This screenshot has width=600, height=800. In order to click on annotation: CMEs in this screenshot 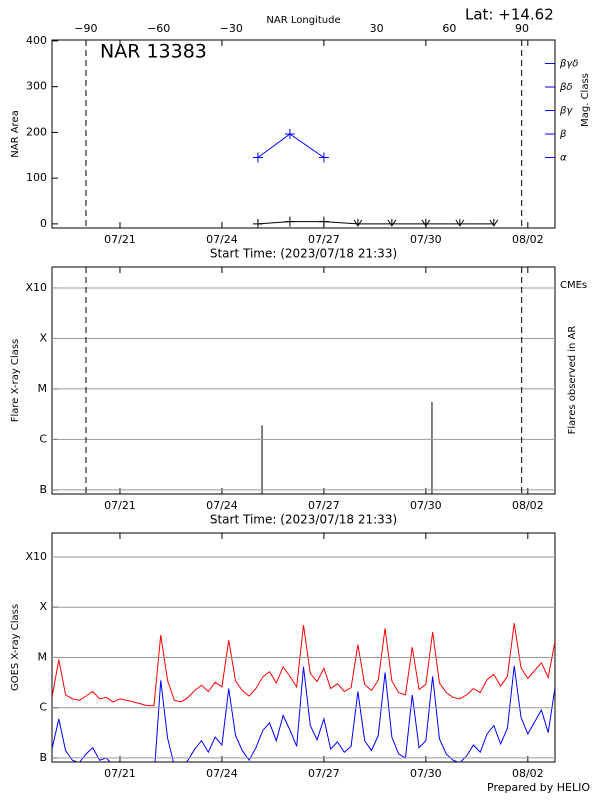, I will do `click(573, 285)`.